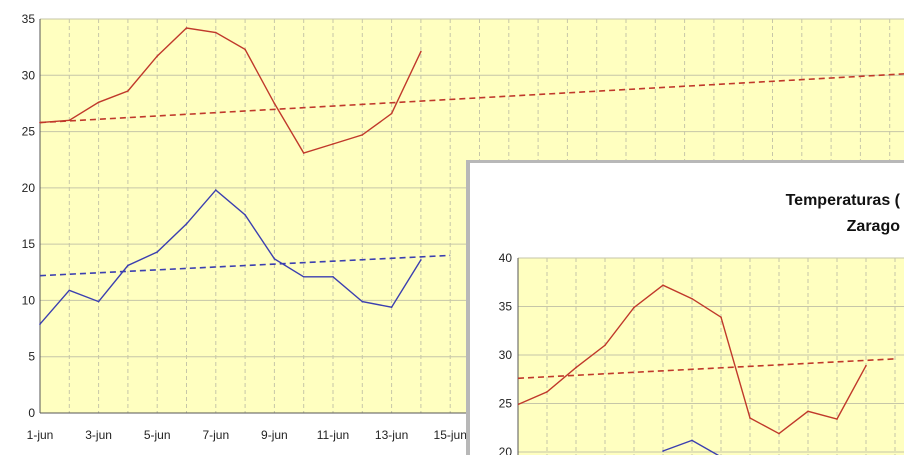 Image resolution: width=904 pixels, height=455 pixels. I want to click on y-tick-label: 0, so click(31, 413).